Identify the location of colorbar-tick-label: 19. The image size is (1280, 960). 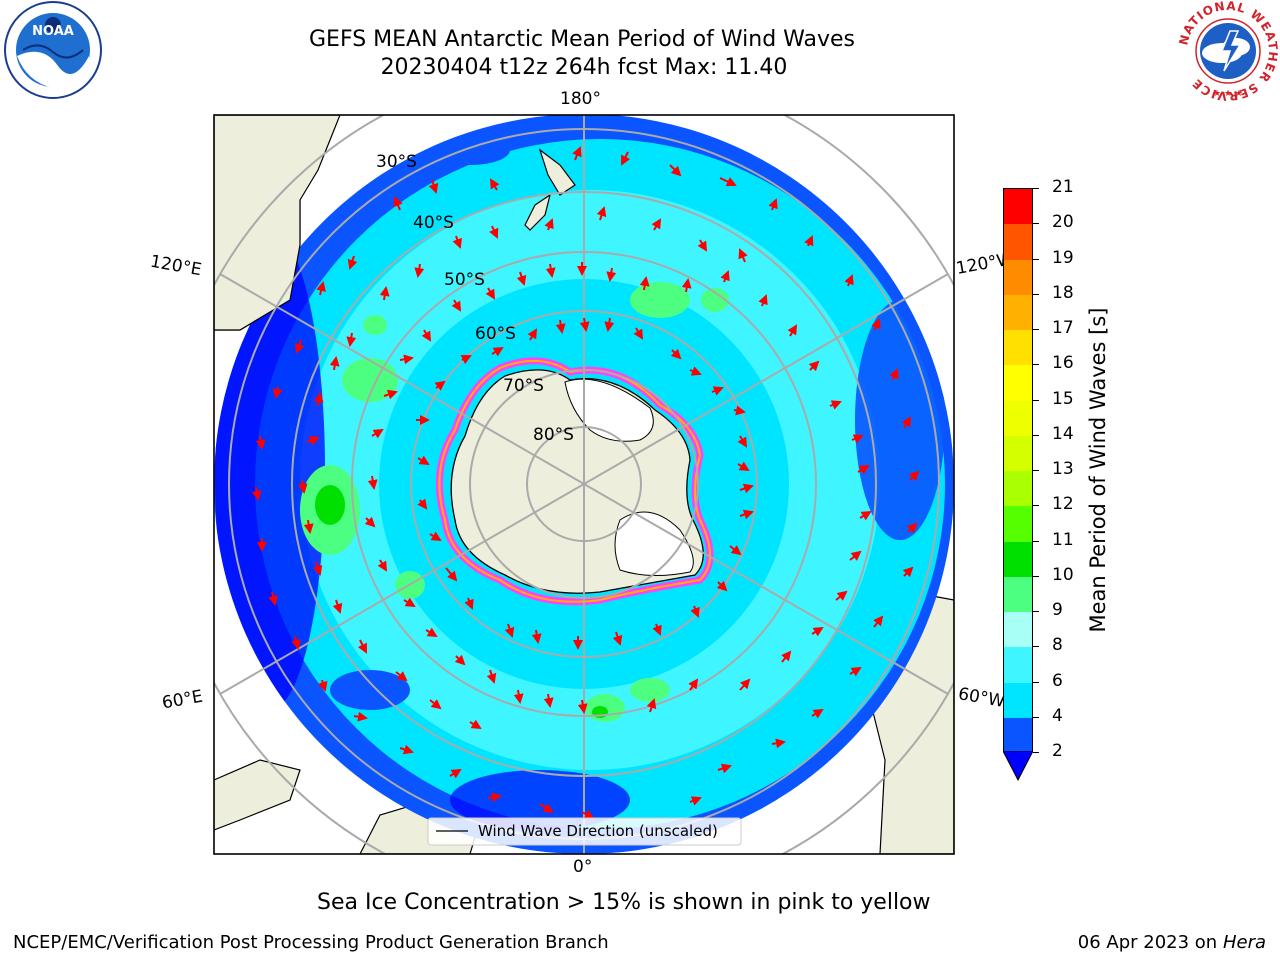
(1063, 257).